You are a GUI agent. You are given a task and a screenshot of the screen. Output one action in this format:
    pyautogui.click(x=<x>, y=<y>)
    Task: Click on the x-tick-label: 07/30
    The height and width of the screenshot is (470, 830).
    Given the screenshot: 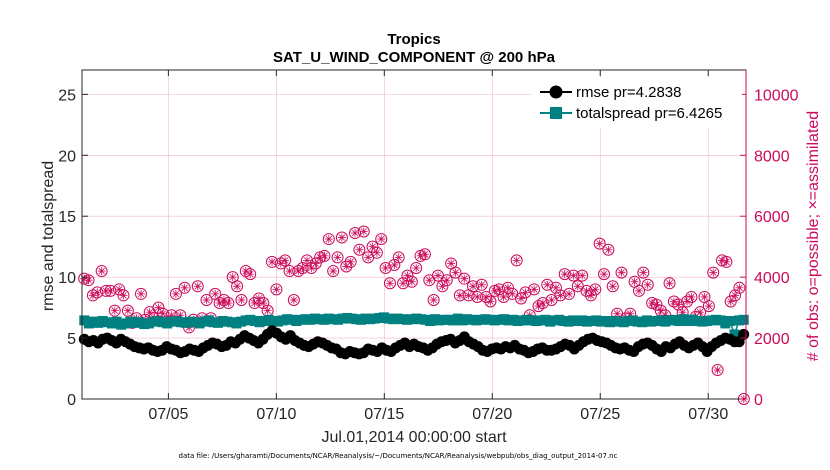 What is the action you would take?
    pyautogui.click(x=708, y=414)
    